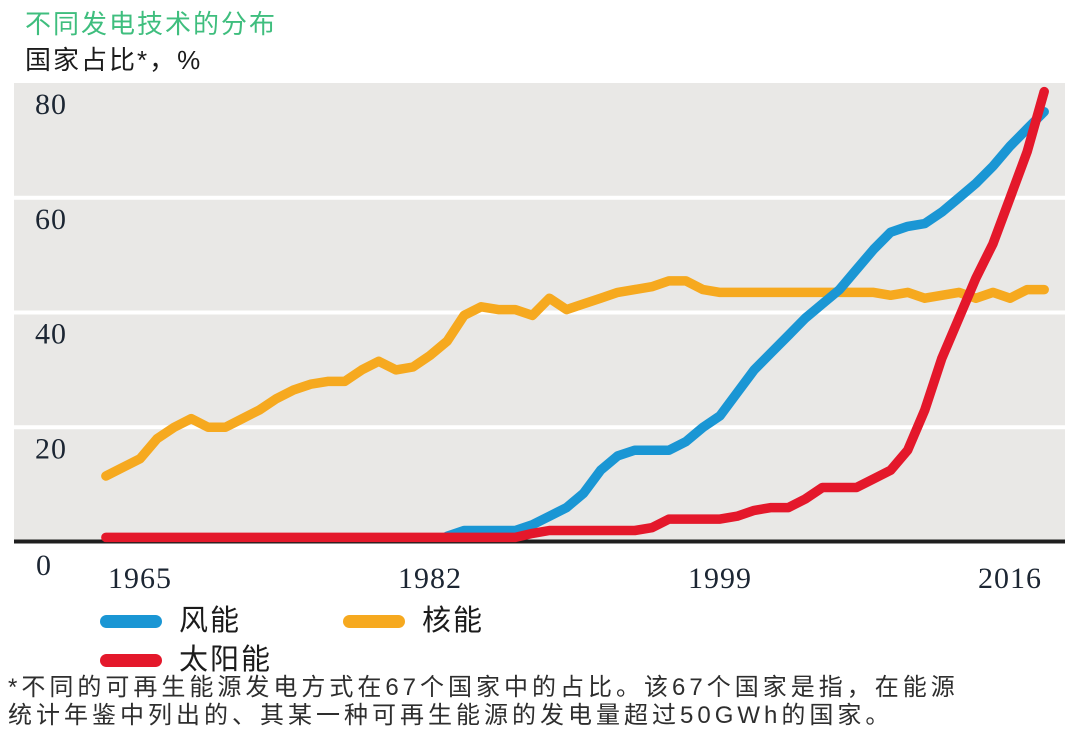 The image size is (1080, 740). I want to click on legend-swatch-solar, so click(131, 660).